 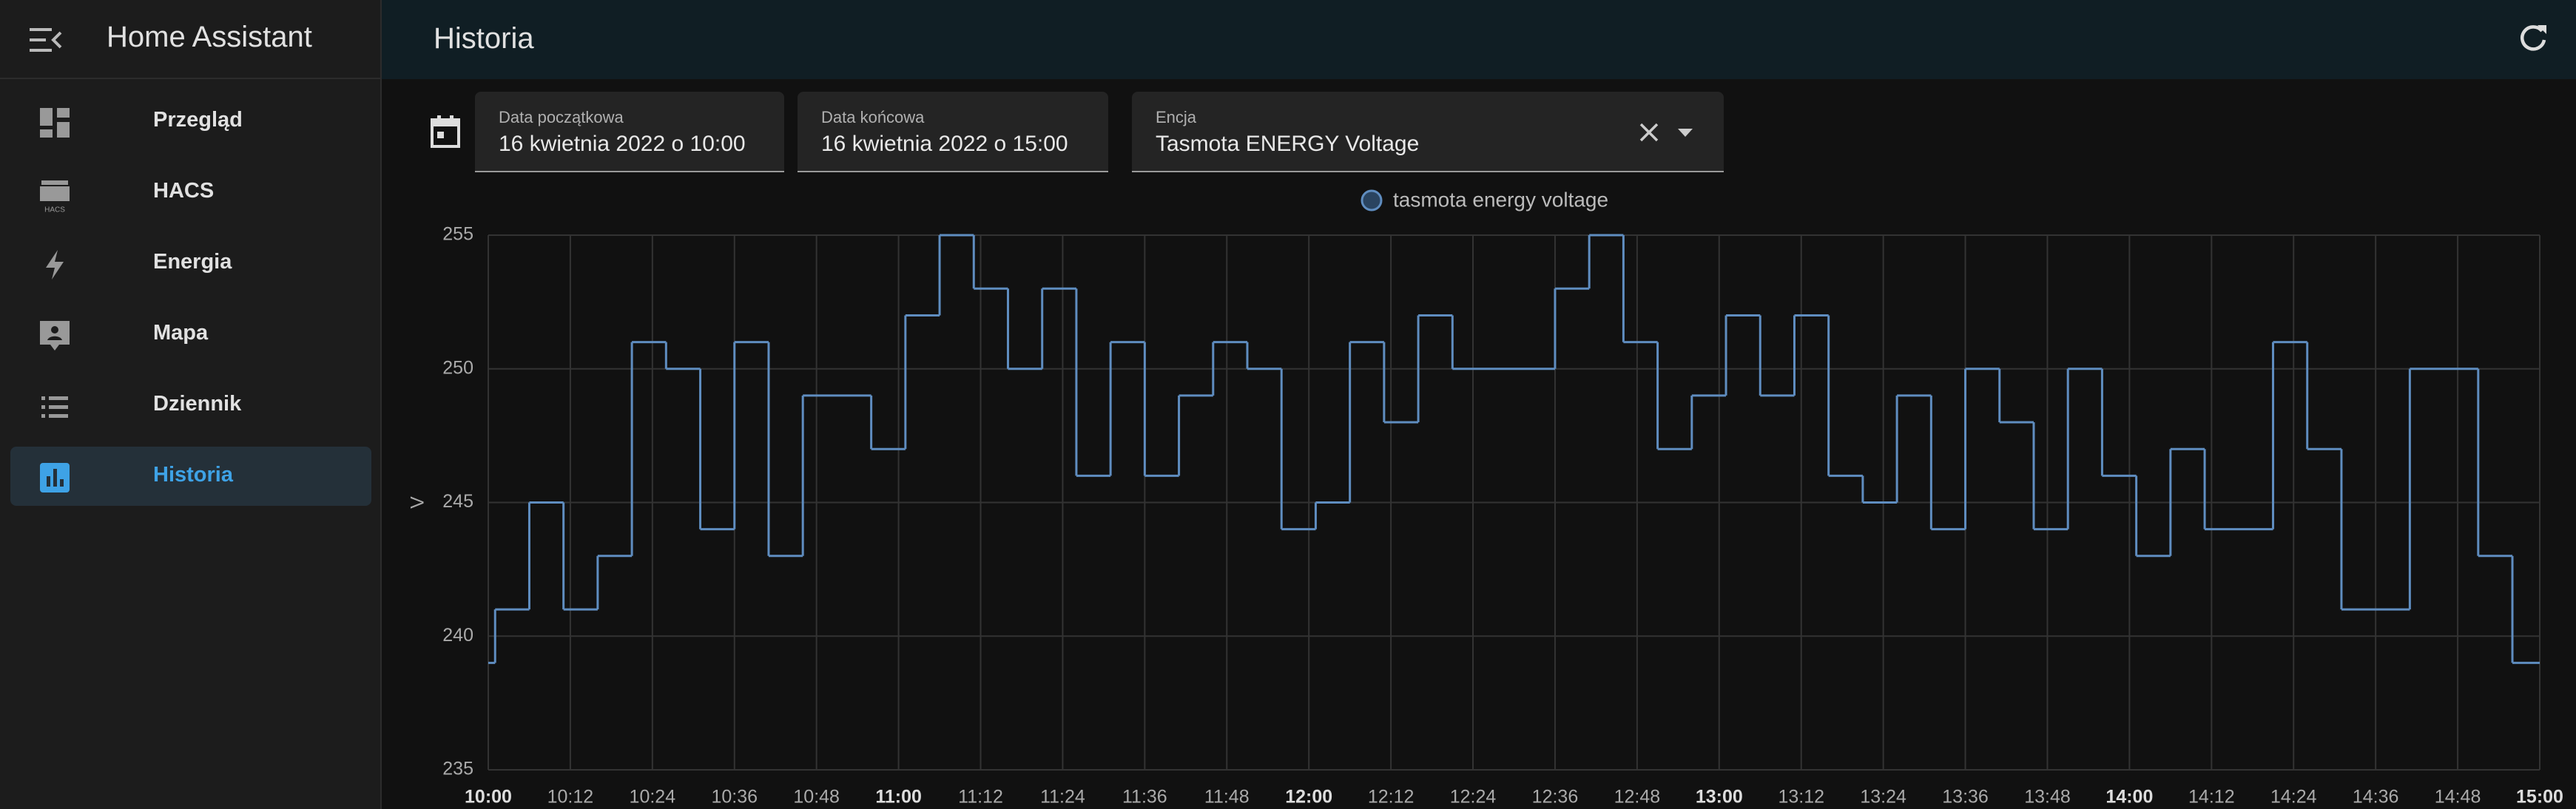 What do you see at coordinates (2539, 797) in the screenshot?
I see `x-tick-label: 15:00` at bounding box center [2539, 797].